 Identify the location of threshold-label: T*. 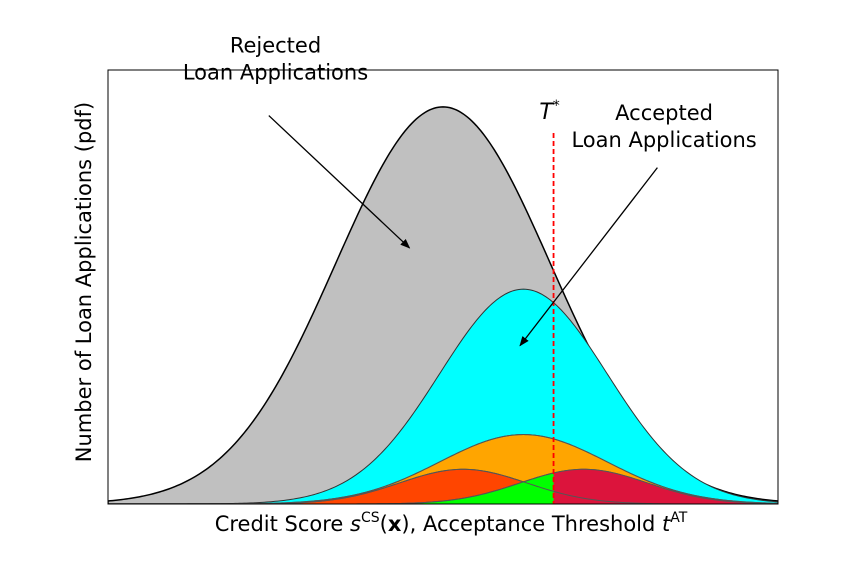
(549, 111).